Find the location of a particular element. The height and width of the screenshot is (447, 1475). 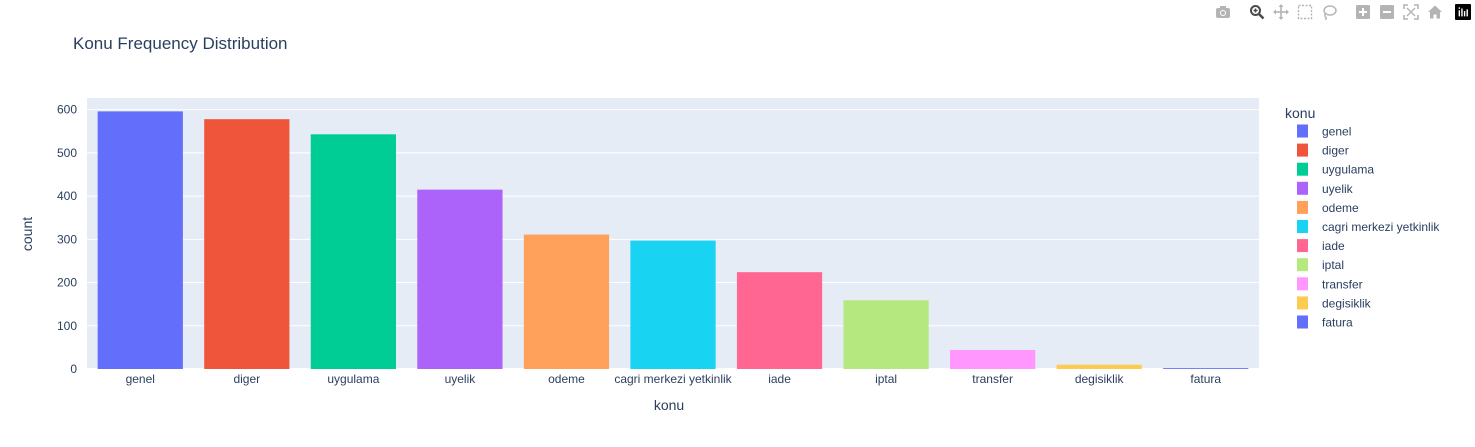

legend-item: genel is located at coordinates (1324, 131).